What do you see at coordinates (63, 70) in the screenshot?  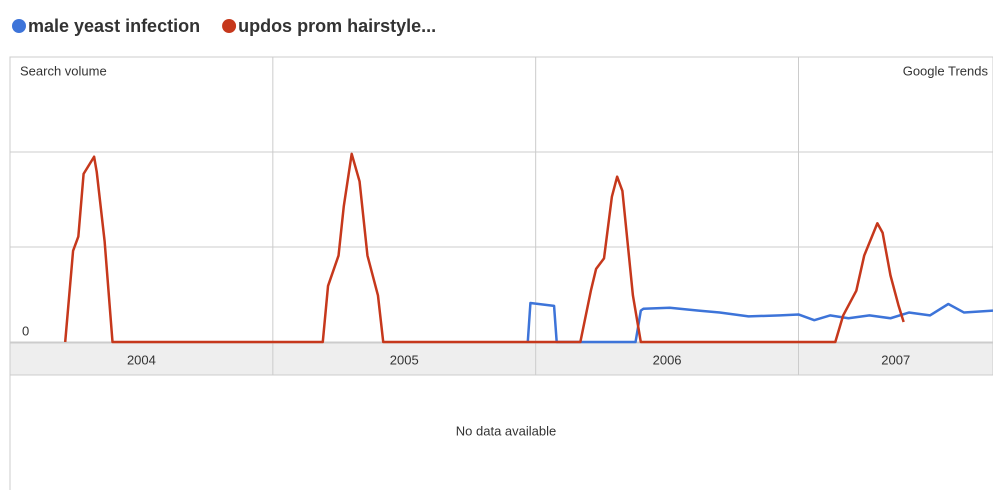 I see `corner-label: Search volume` at bounding box center [63, 70].